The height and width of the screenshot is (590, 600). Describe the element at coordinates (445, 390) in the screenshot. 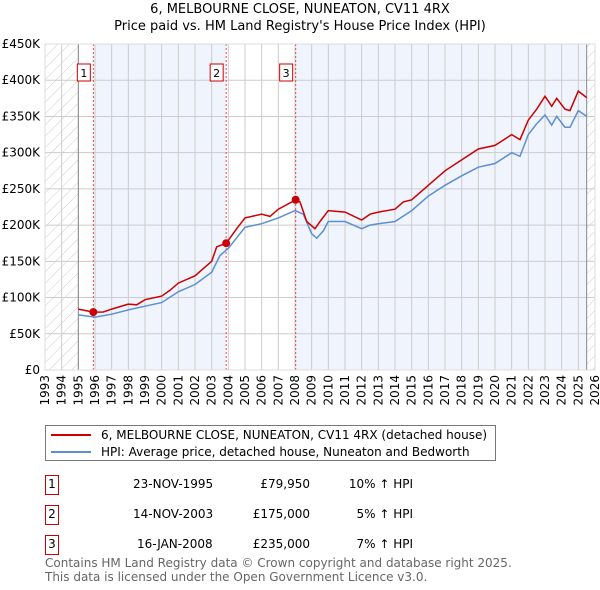

I see `x-tick-label: 2017` at that location.